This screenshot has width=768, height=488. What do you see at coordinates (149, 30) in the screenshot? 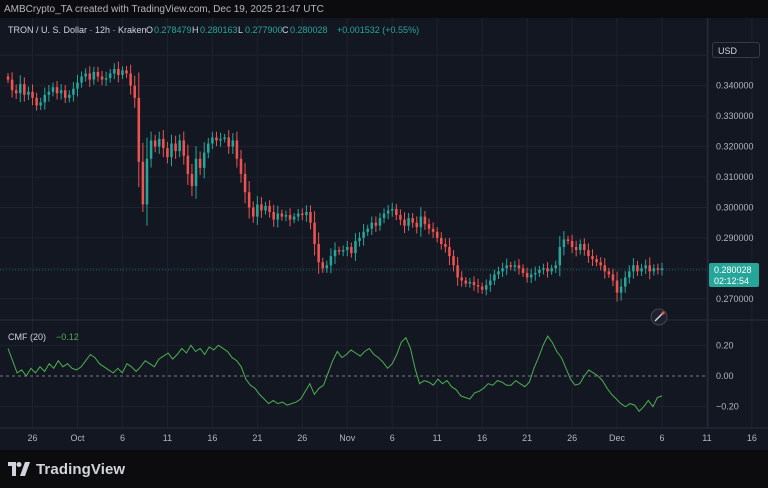
I see `open-label: O` at bounding box center [149, 30].